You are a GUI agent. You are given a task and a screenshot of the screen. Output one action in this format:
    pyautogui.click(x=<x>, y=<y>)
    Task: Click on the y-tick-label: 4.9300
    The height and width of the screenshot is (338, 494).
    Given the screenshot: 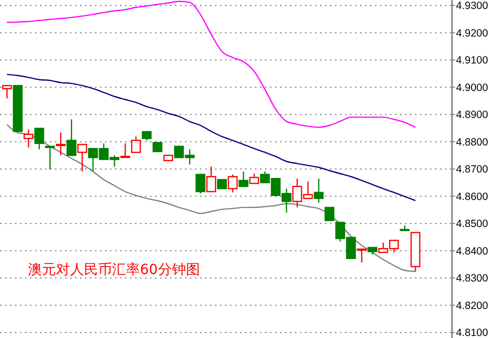 What is the action you would take?
    pyautogui.click(x=472, y=6)
    